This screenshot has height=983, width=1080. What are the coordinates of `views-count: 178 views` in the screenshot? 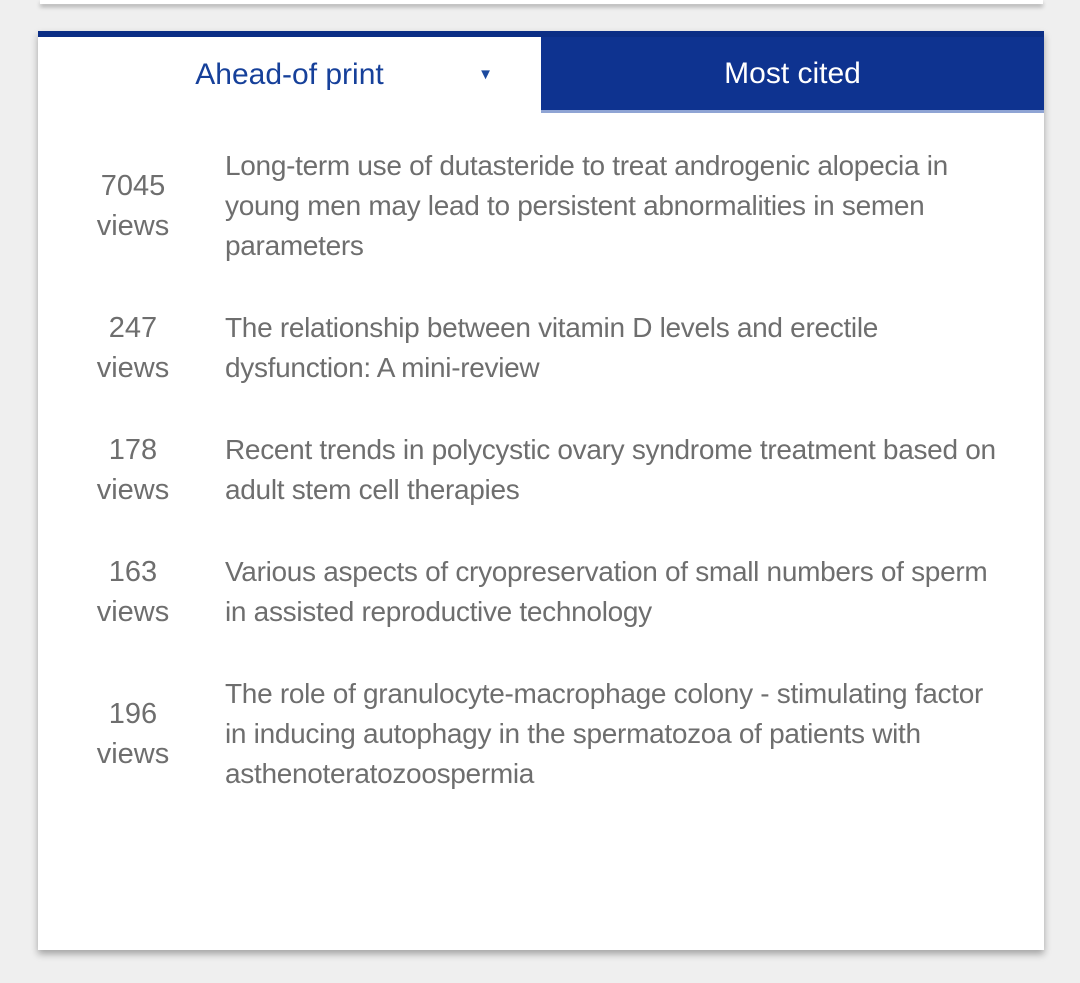 It's located at (133, 470).